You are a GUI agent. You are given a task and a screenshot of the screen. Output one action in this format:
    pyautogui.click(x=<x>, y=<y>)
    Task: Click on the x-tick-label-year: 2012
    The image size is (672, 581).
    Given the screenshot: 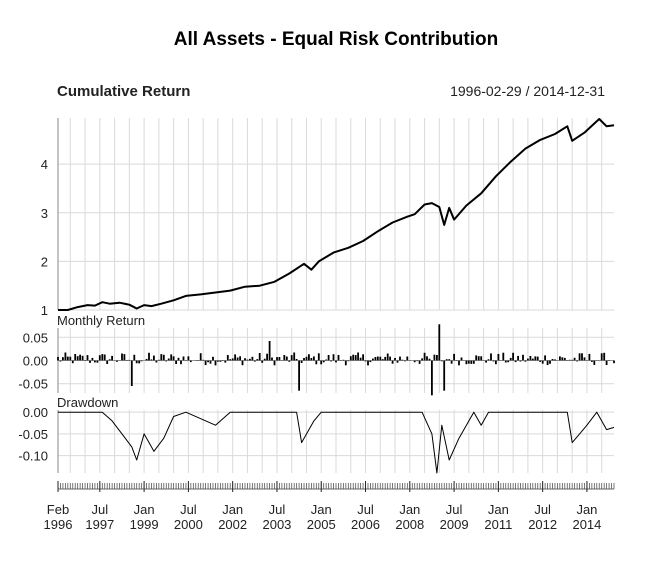 What is the action you would take?
    pyautogui.click(x=542, y=524)
    